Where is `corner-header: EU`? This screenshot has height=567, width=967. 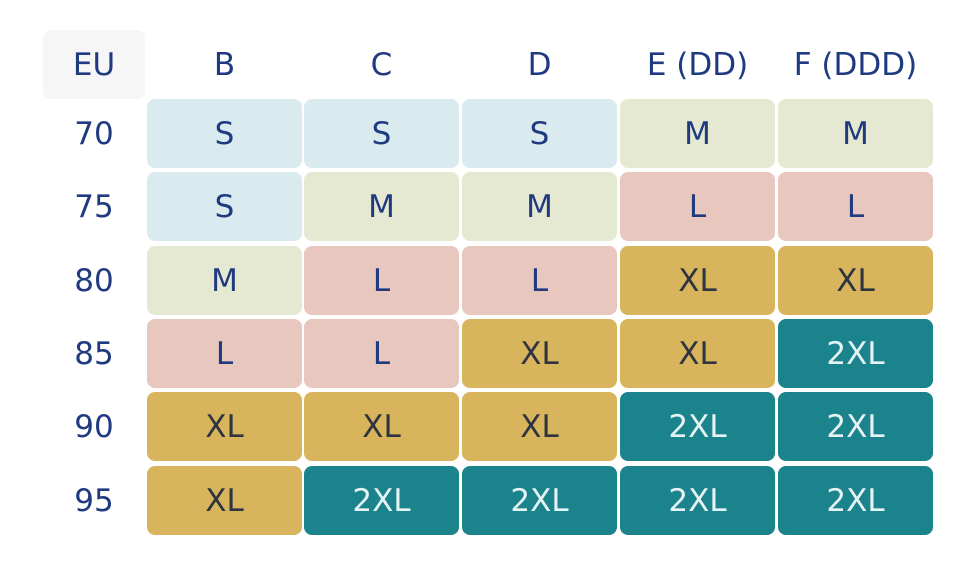 corner-header: EU is located at coordinates (94, 64).